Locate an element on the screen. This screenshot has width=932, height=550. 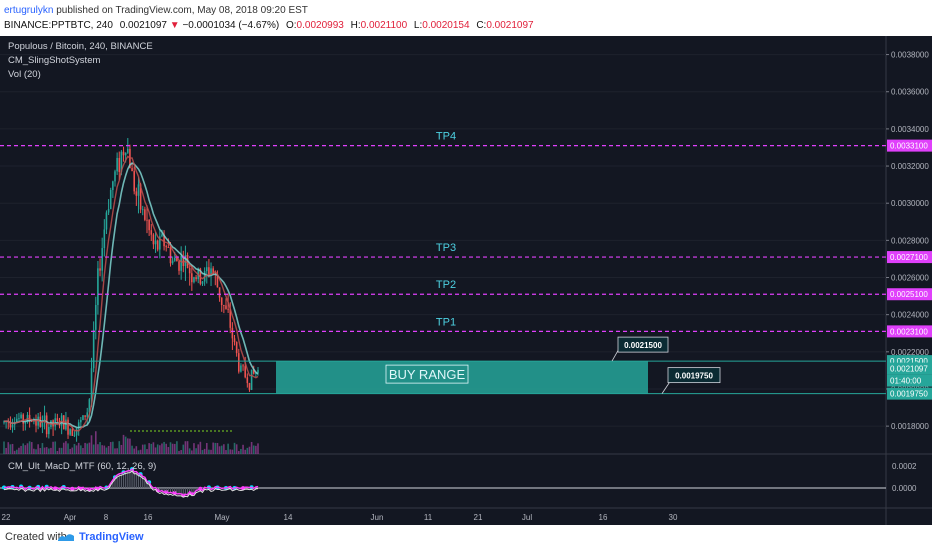
legend-slingshot: CM_SlingShotSystem is located at coordinates (54, 60).